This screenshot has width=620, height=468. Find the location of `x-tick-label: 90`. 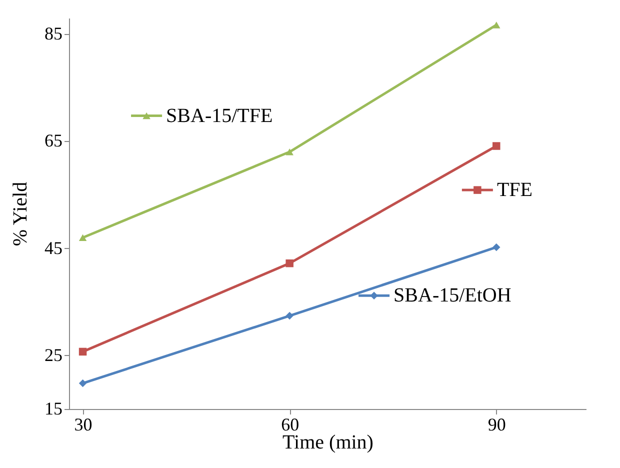

x-tick-label: 90 is located at coordinates (497, 424).